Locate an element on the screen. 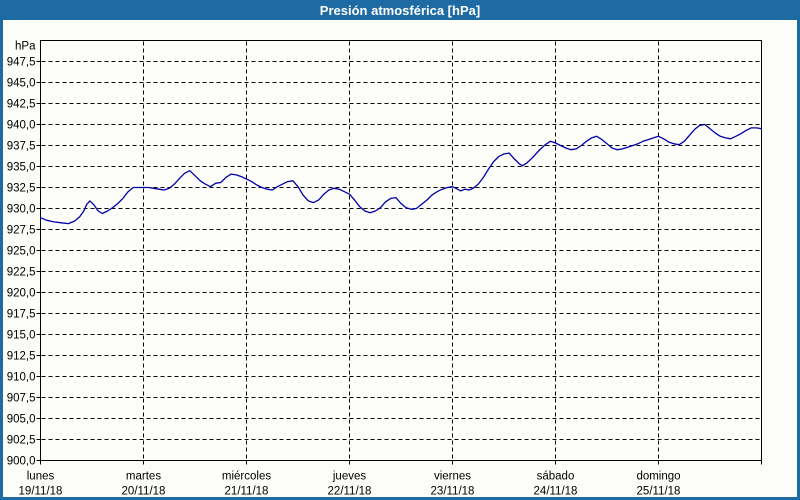  x-date-label: 25/11/18 is located at coordinates (659, 492).